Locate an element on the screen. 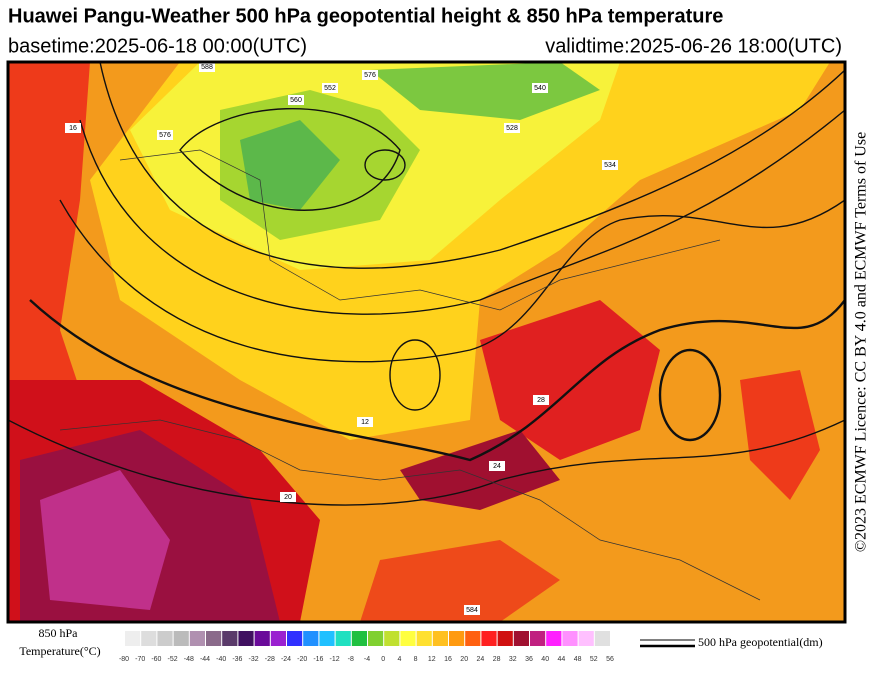 The image size is (870, 685). contour-label: 534 is located at coordinates (610, 165).